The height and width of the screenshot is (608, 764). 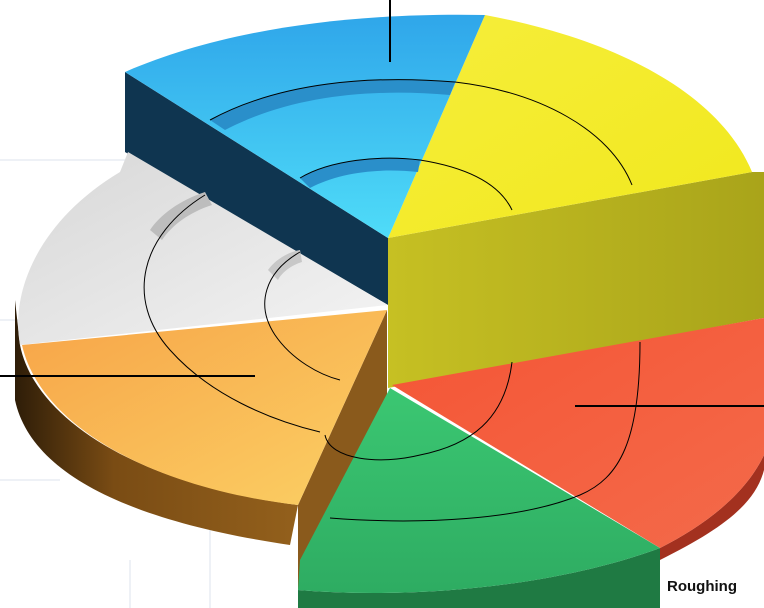 I want to click on step-grey-inner, so click(x=285, y=265).